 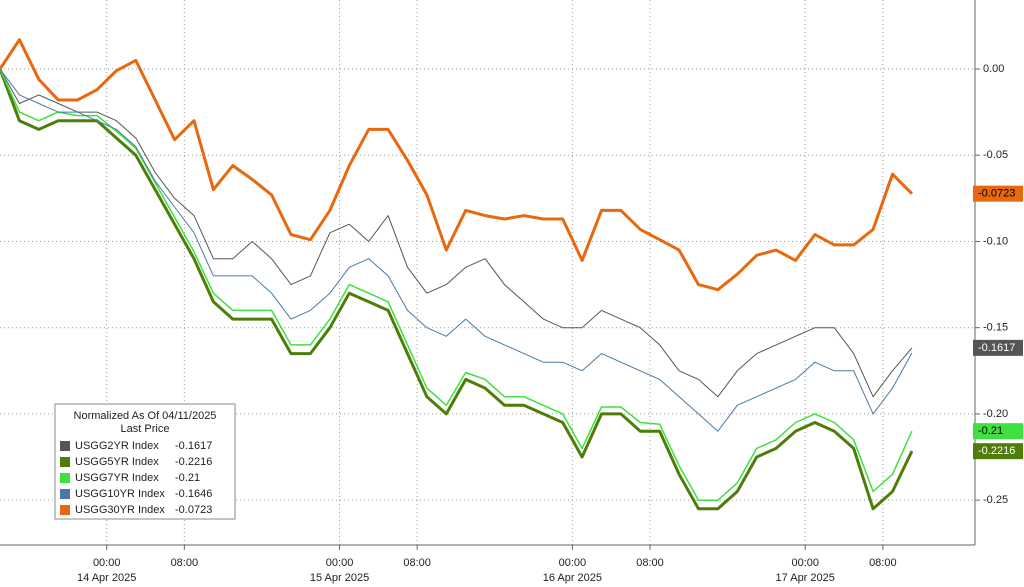 What do you see at coordinates (117, 462) in the screenshot?
I see `legend-label: USGG5YR Index` at bounding box center [117, 462].